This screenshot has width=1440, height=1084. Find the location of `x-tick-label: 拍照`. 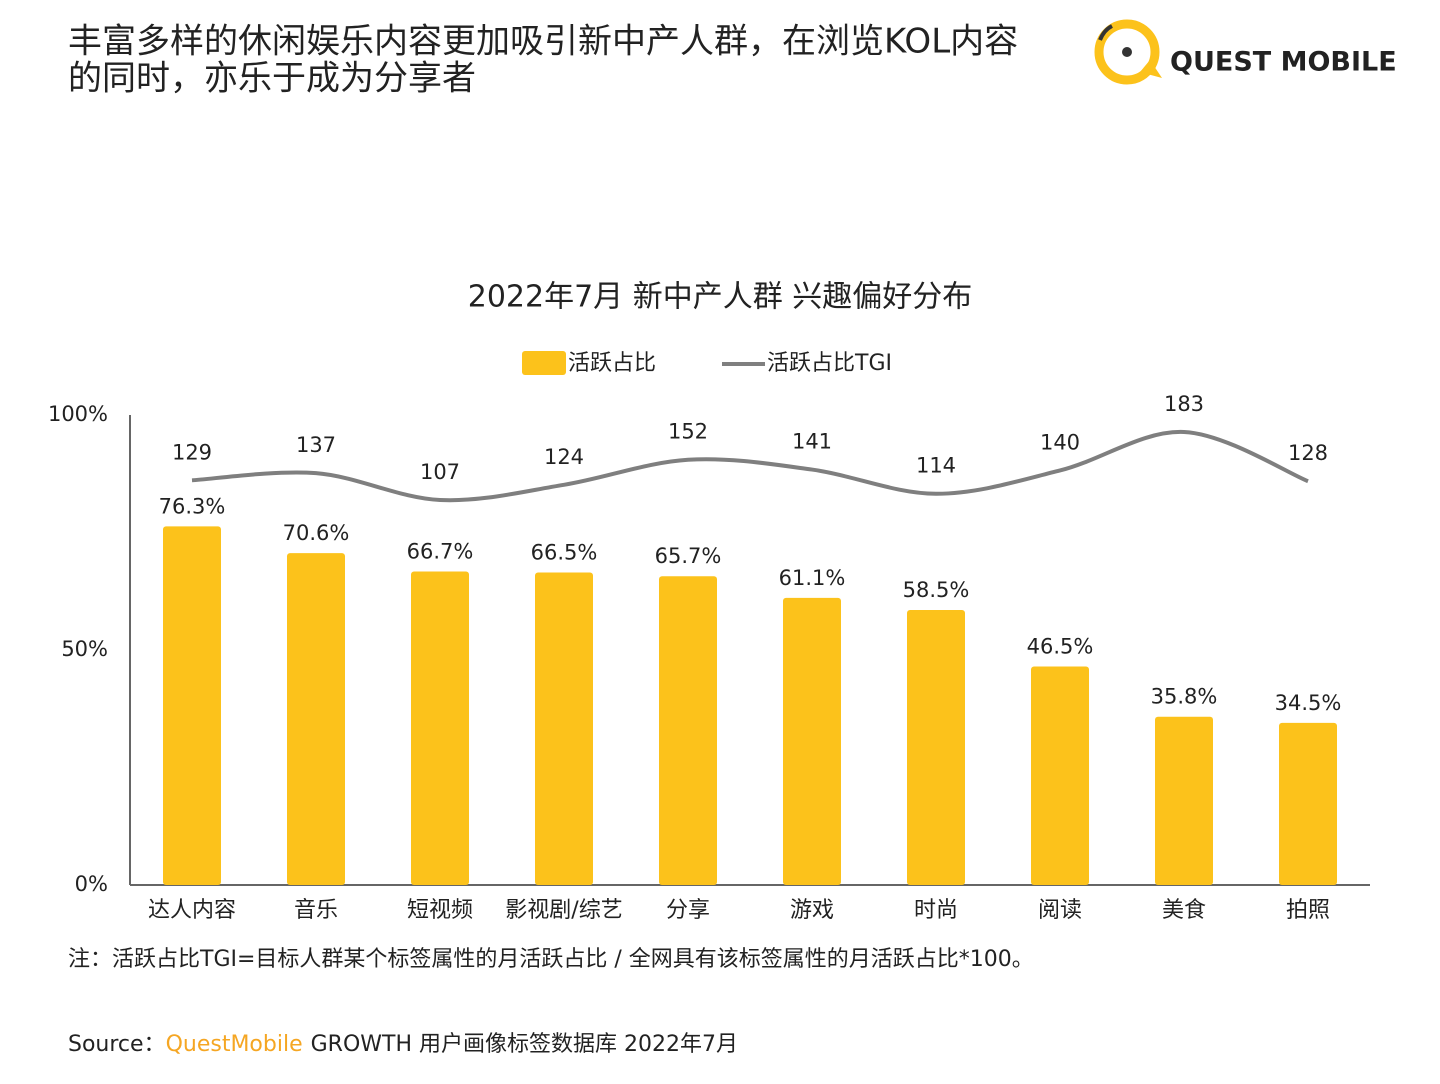

x-tick-label: 拍照 is located at coordinates (1308, 910).